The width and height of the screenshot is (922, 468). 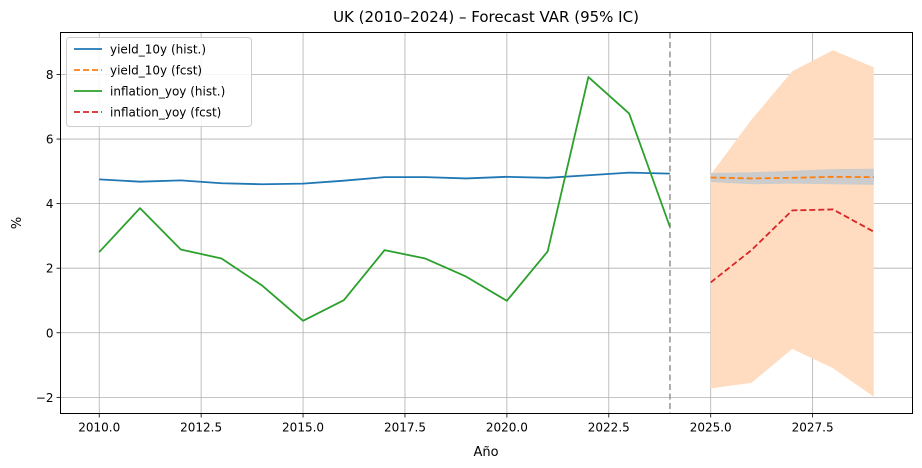 What do you see at coordinates (50, 204) in the screenshot?
I see `y-tick-label: 4` at bounding box center [50, 204].